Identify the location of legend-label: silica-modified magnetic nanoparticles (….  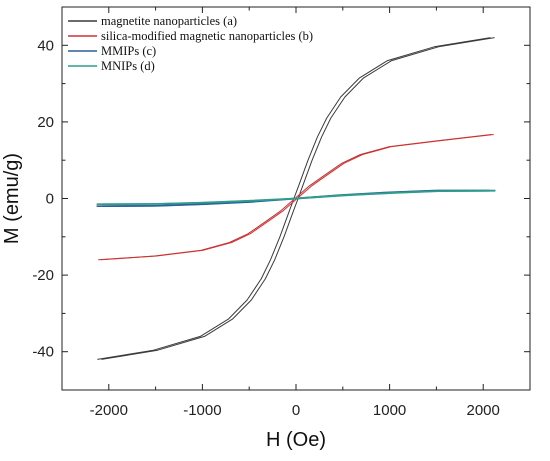
(207, 36).